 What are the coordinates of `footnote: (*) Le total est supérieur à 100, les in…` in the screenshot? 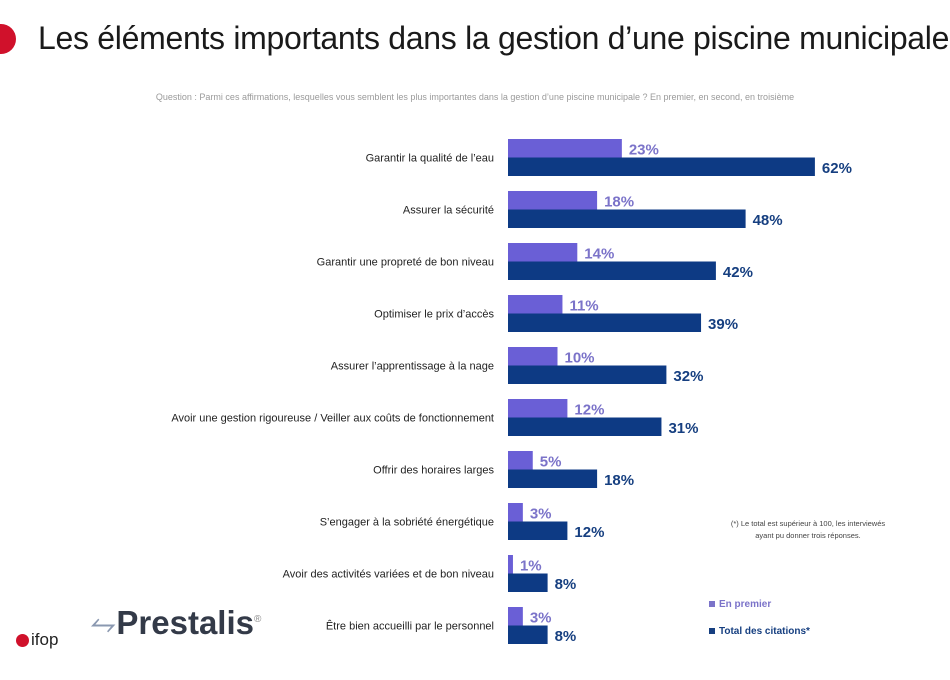 It's located at (808, 529).